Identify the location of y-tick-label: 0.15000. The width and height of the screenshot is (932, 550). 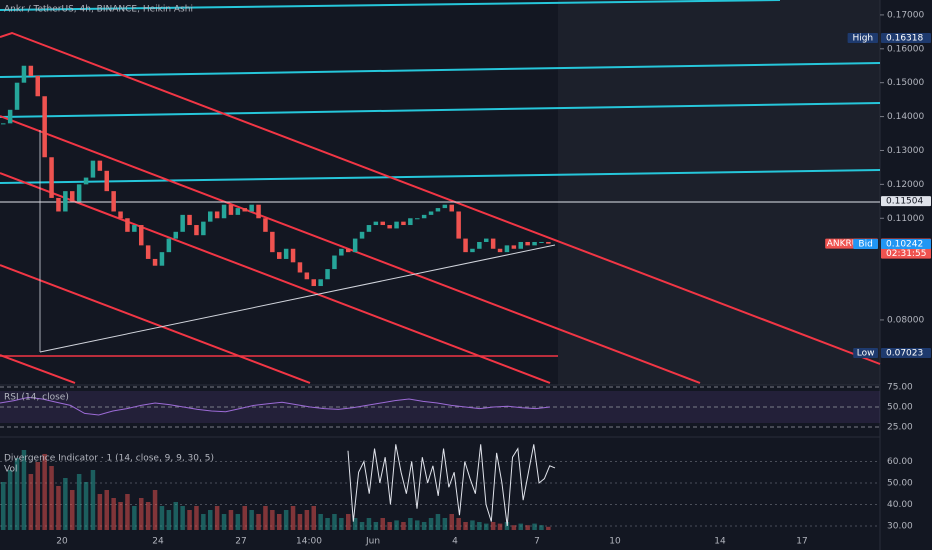
(905, 83).